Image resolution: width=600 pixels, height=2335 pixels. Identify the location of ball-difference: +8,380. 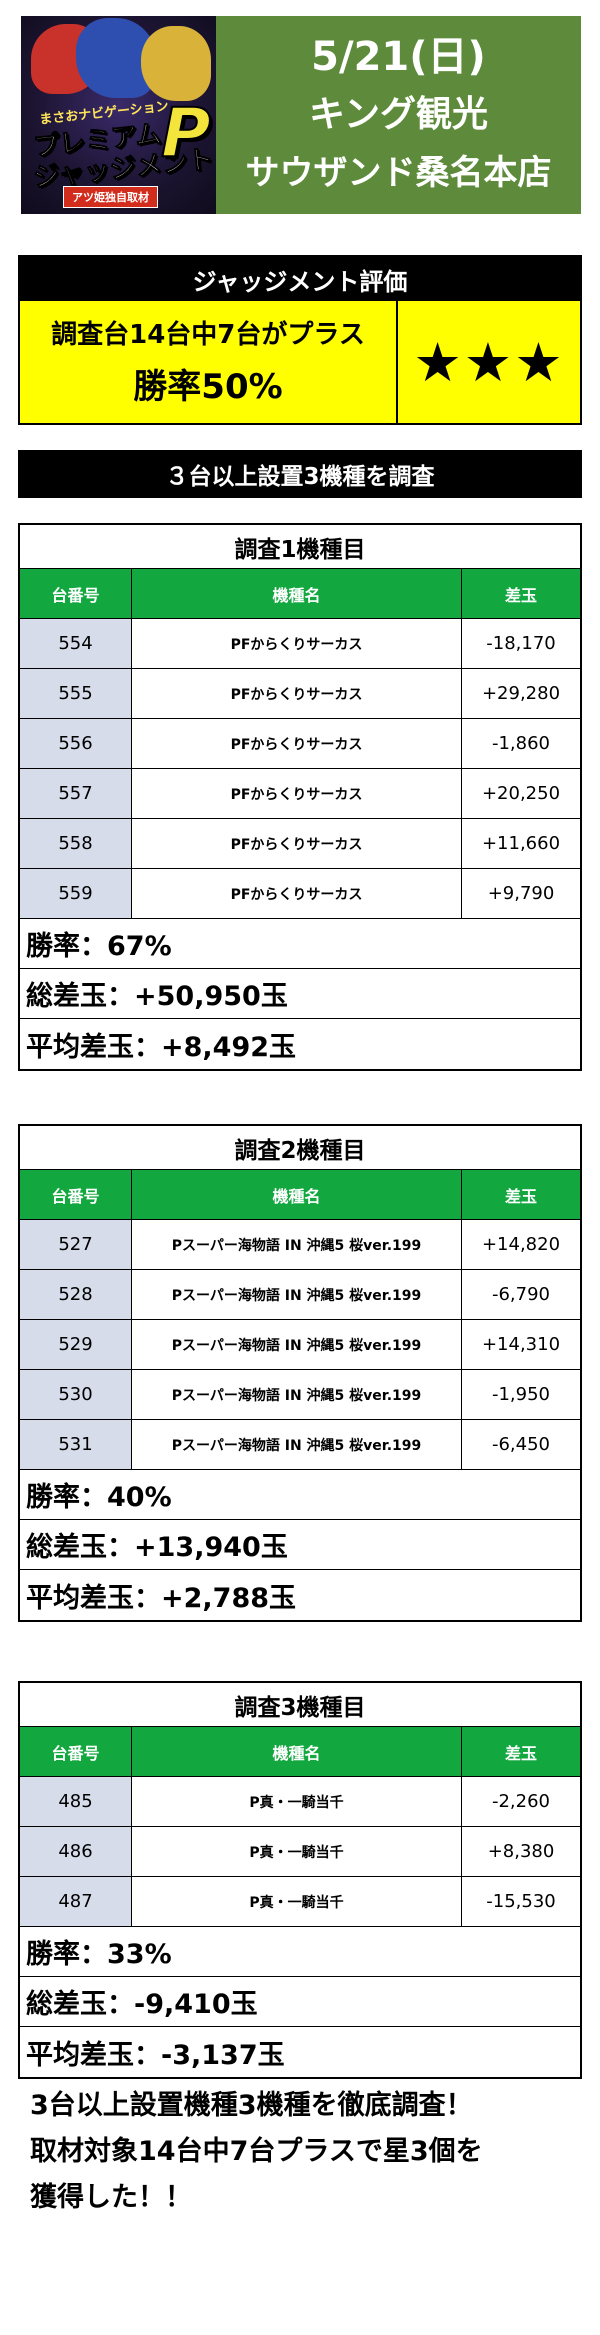
(521, 1851).